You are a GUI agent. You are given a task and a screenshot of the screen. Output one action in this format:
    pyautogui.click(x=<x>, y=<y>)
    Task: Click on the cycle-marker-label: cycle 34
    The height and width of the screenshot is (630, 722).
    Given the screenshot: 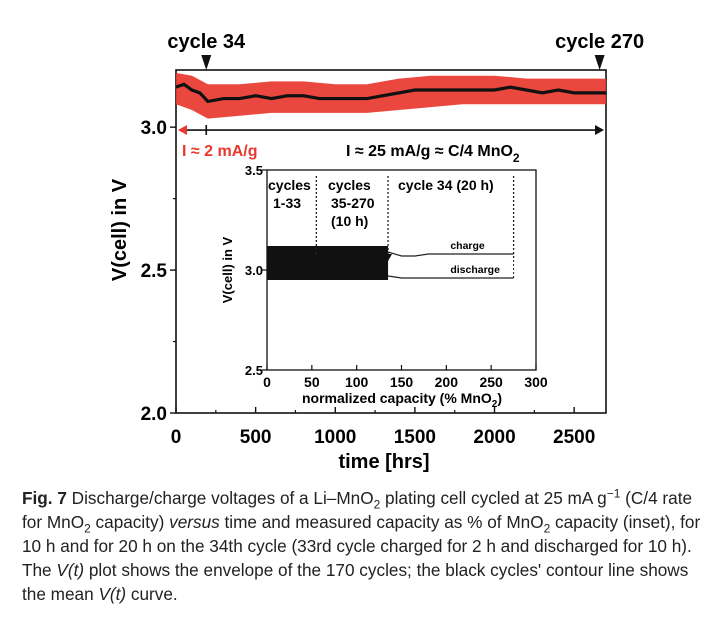 What is the action you would take?
    pyautogui.click(x=206, y=42)
    